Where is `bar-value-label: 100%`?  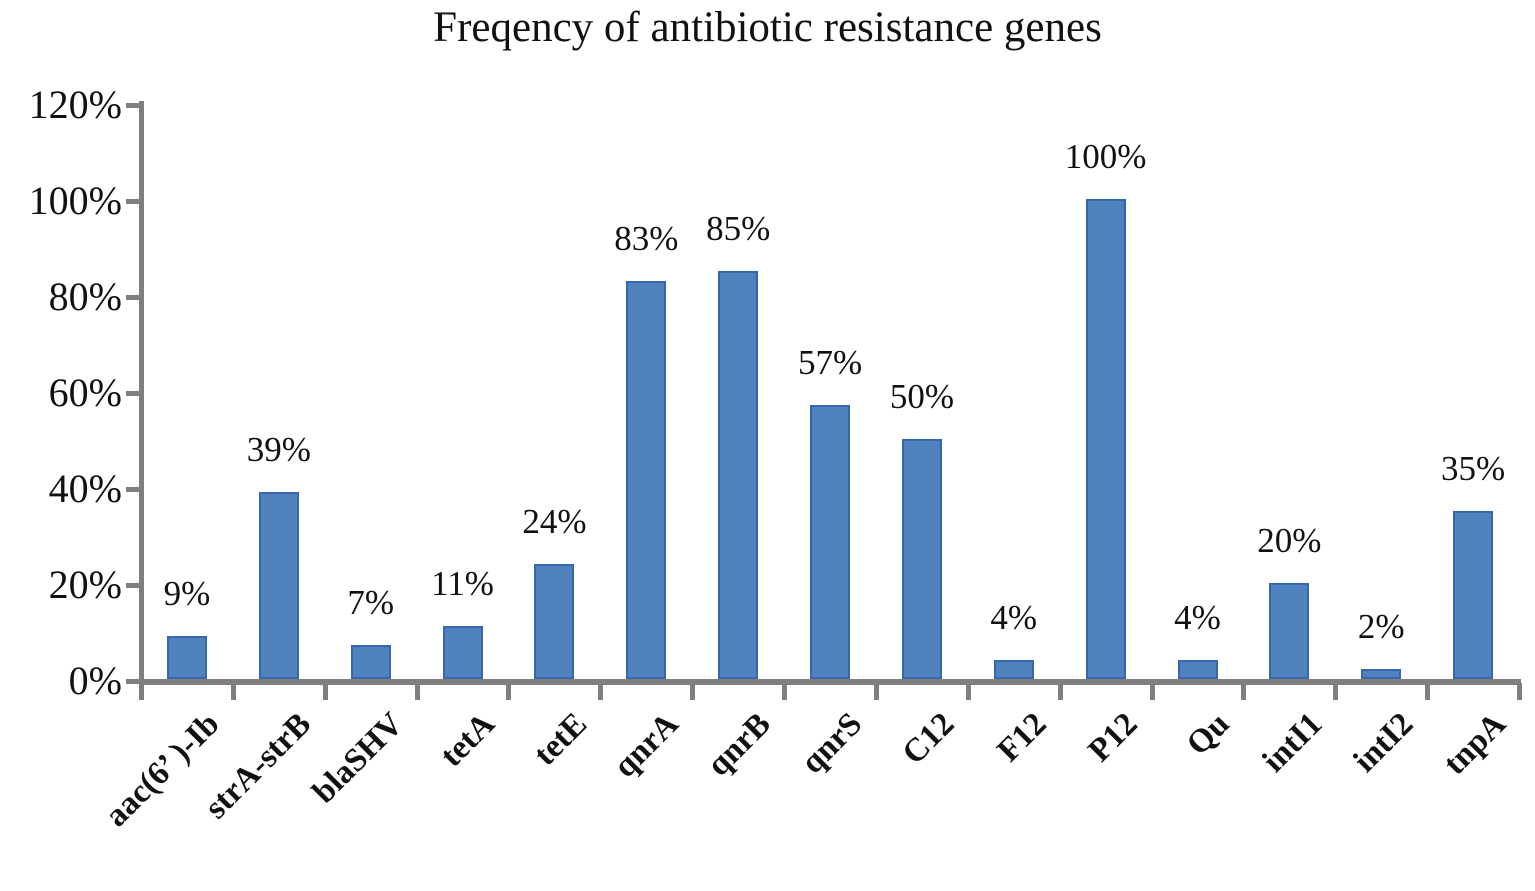 bar-value-label: 100% is located at coordinates (1105, 156).